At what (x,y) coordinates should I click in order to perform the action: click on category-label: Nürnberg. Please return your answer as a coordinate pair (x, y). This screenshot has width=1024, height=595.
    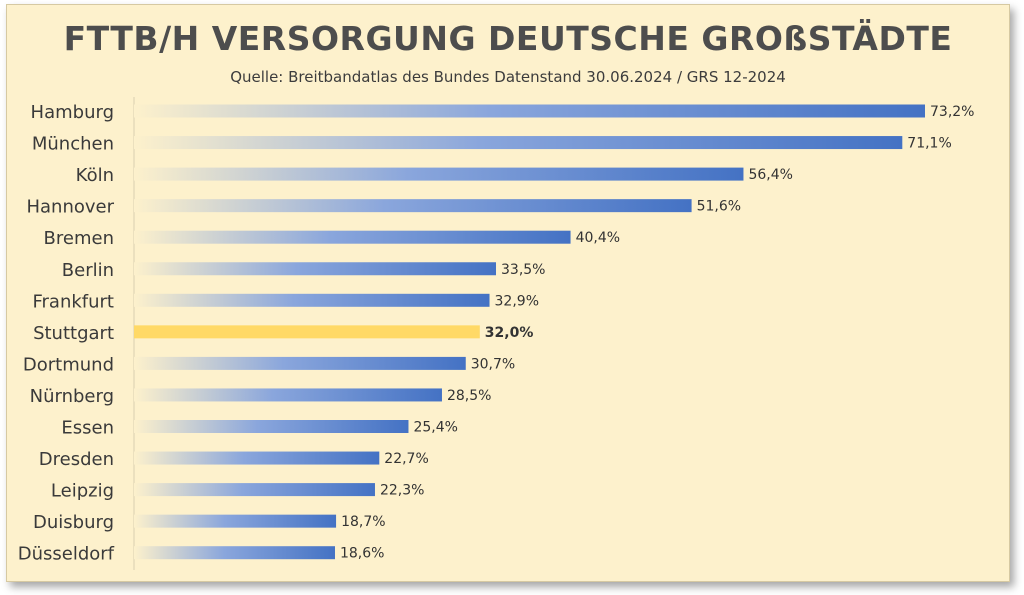
    Looking at the image, I should click on (72, 396).